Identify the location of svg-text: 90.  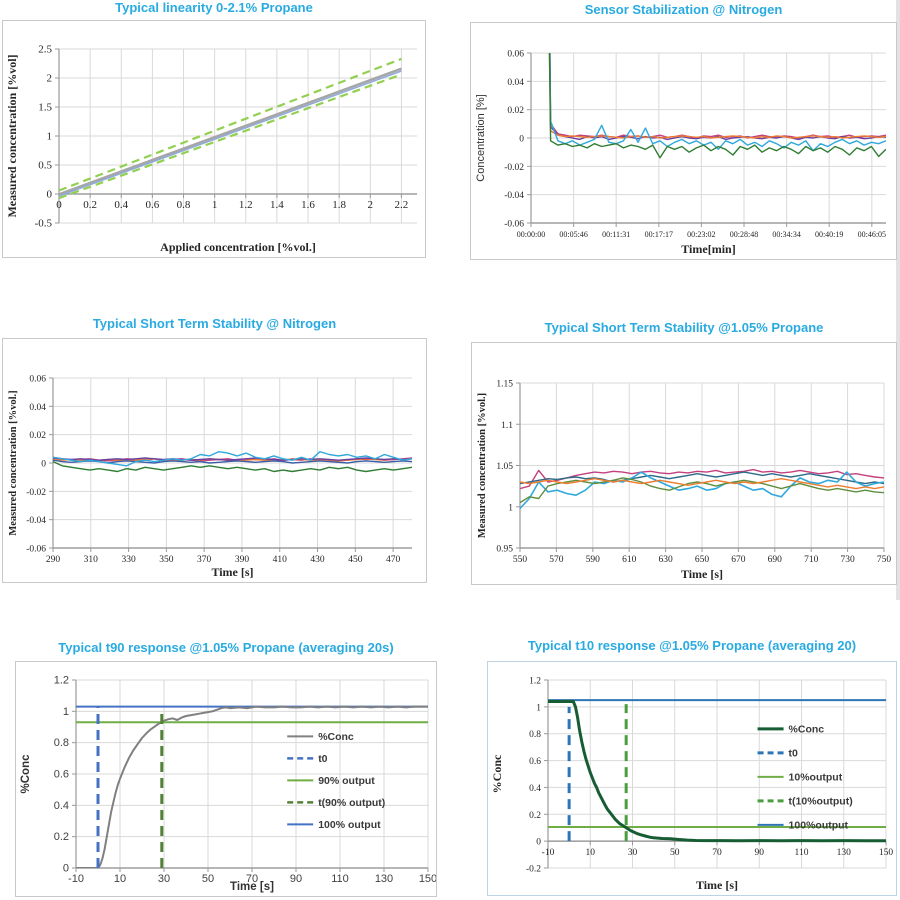
(760, 853).